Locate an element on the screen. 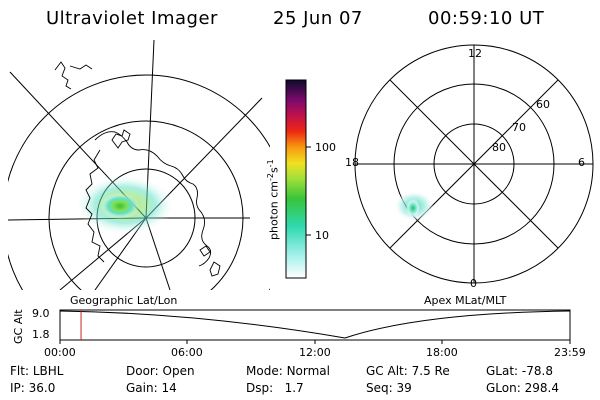 The height and width of the screenshot is (400, 600). colorbar-label-100: 100 is located at coordinates (325, 147).